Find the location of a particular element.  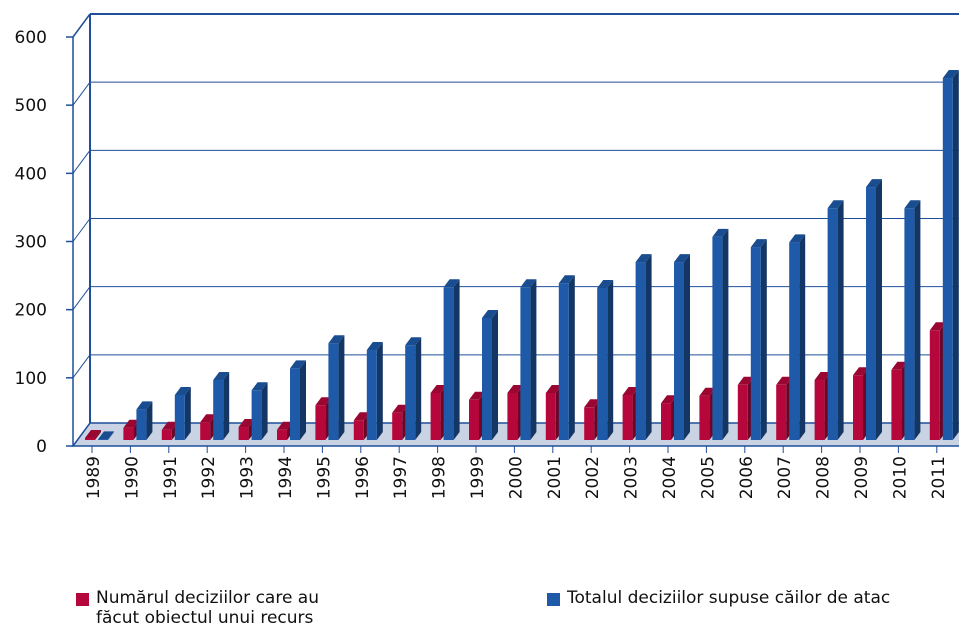

x-tick-label: 1992 is located at coordinates (209, 477).